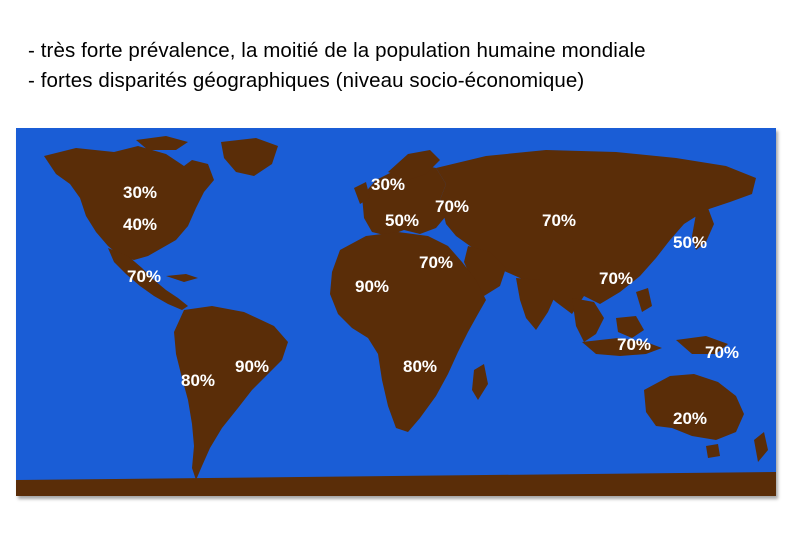  What do you see at coordinates (252, 366) in the screenshot?
I see `label-brazil: 90%` at bounding box center [252, 366].